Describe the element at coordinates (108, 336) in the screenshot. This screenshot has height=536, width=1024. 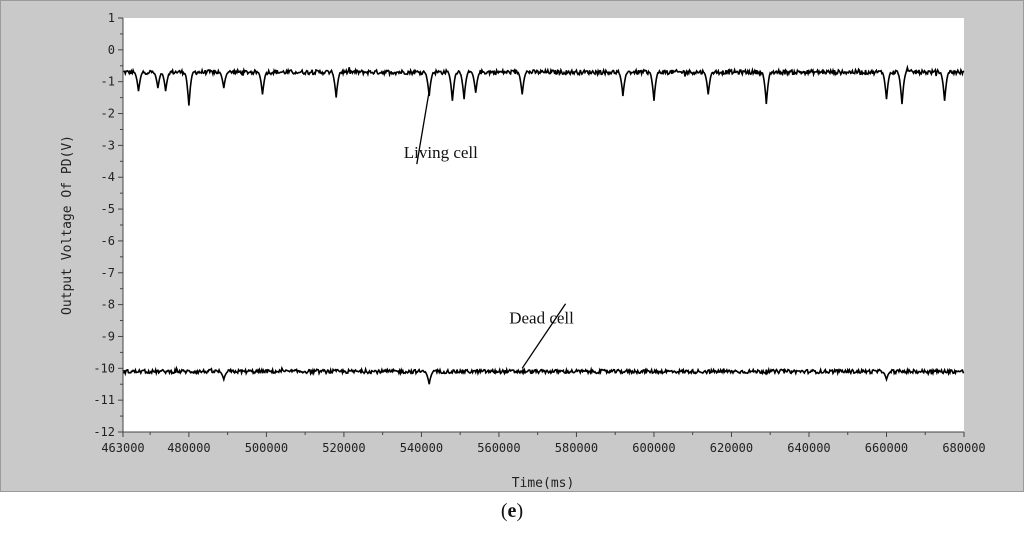
I see `y-tick-label: -9` at that location.